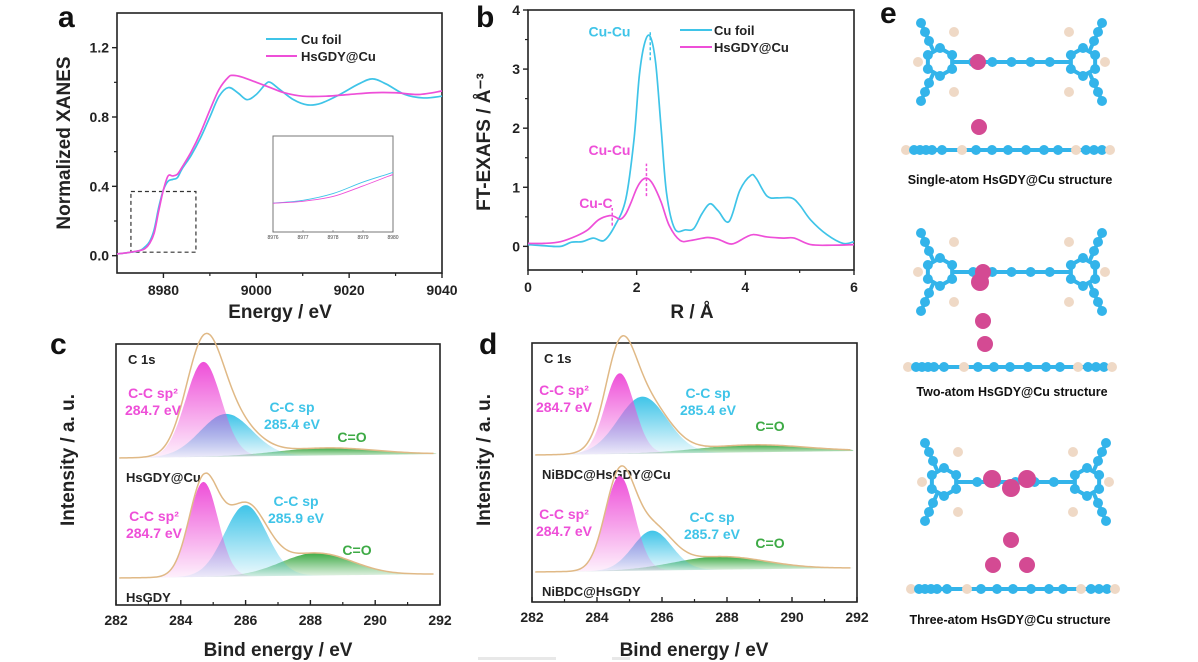 The width and height of the screenshot is (1198, 662). What do you see at coordinates (116, 620) in the screenshot?
I see `x-tick-label: 282` at bounding box center [116, 620].